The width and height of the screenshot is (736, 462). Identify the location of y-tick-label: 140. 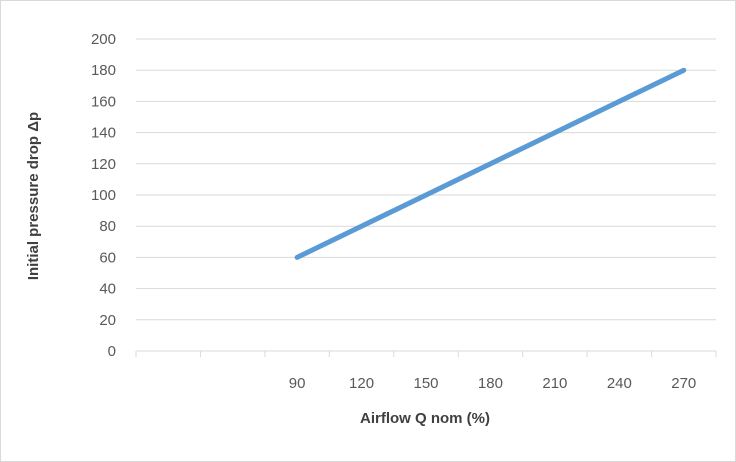
(103, 133).